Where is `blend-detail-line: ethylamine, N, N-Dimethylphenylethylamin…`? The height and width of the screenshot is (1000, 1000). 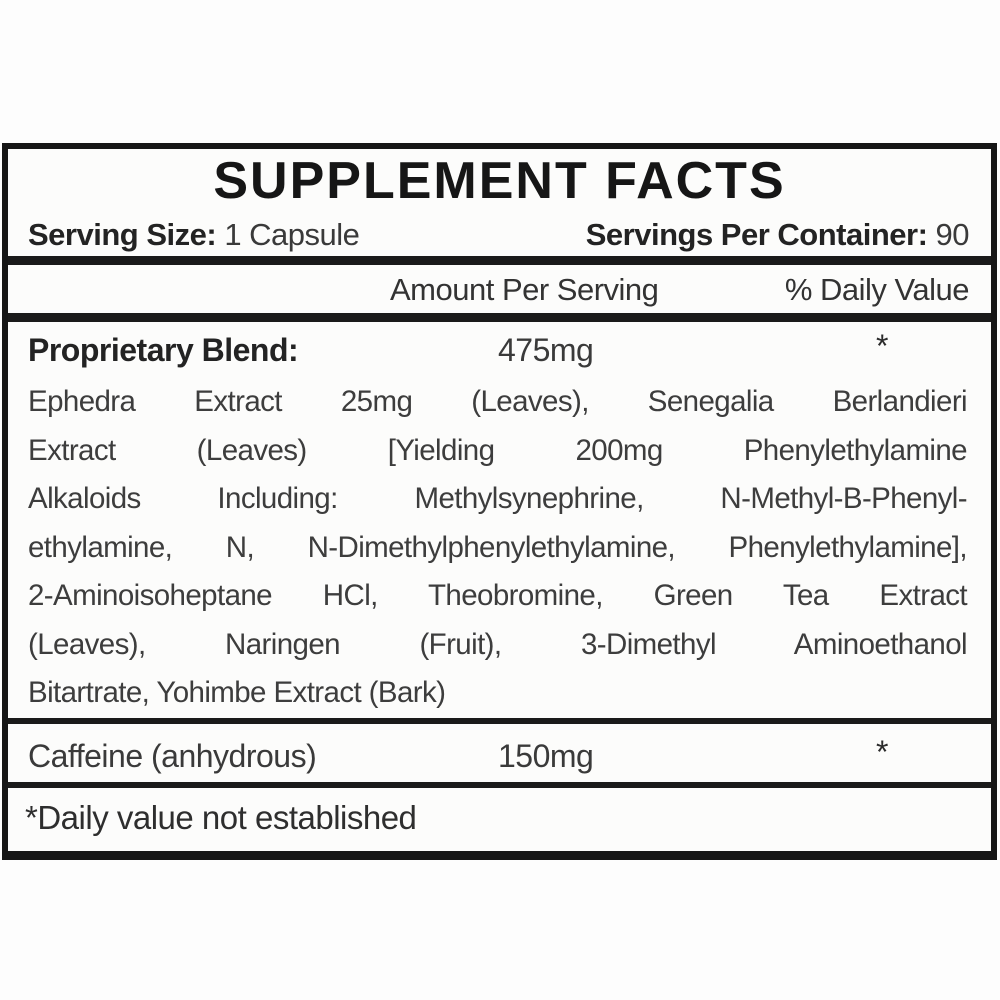 blend-detail-line: ethylamine, N, N-Dimethylphenylethylamin… is located at coordinates (498, 547).